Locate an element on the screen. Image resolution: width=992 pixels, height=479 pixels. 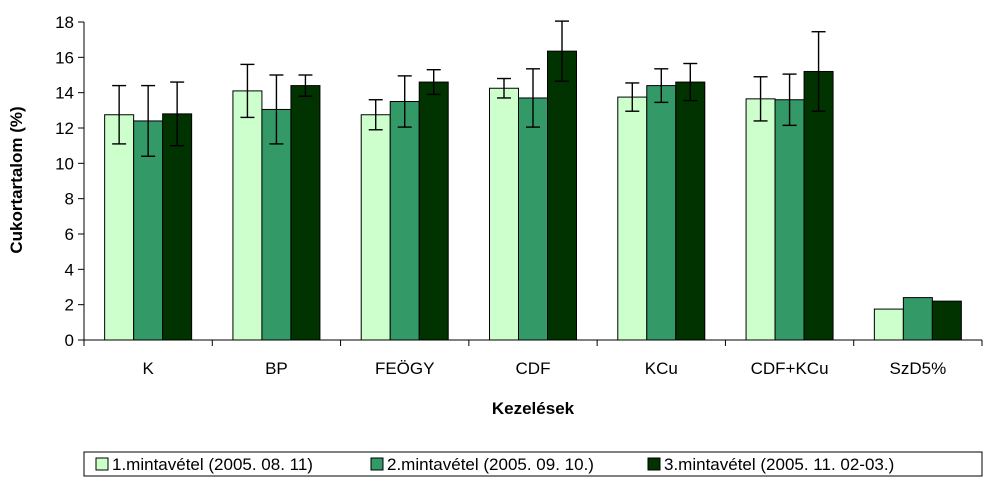
error-bar-FEÖGY-series-2 is located at coordinates (404, 101).